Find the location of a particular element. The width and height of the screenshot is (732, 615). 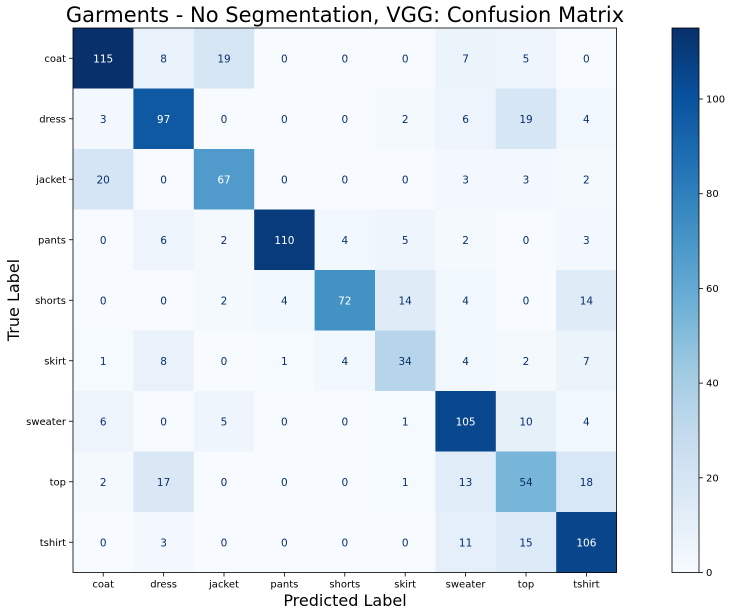

cell-value-label: 2 is located at coordinates (103, 483).